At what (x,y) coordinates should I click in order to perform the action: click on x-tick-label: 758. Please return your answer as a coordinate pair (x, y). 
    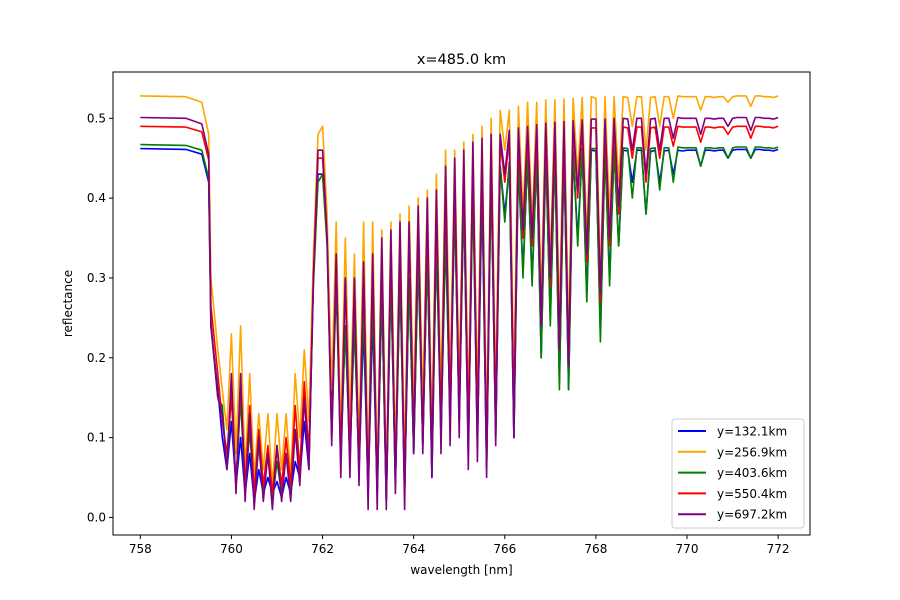
    Looking at the image, I should click on (140, 549).